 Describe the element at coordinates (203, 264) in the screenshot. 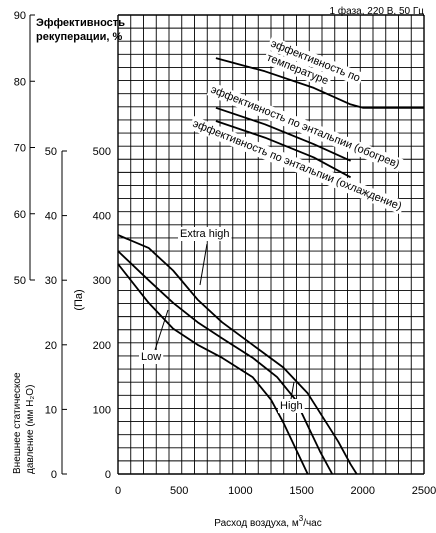

I see `leader-extra-high` at that location.